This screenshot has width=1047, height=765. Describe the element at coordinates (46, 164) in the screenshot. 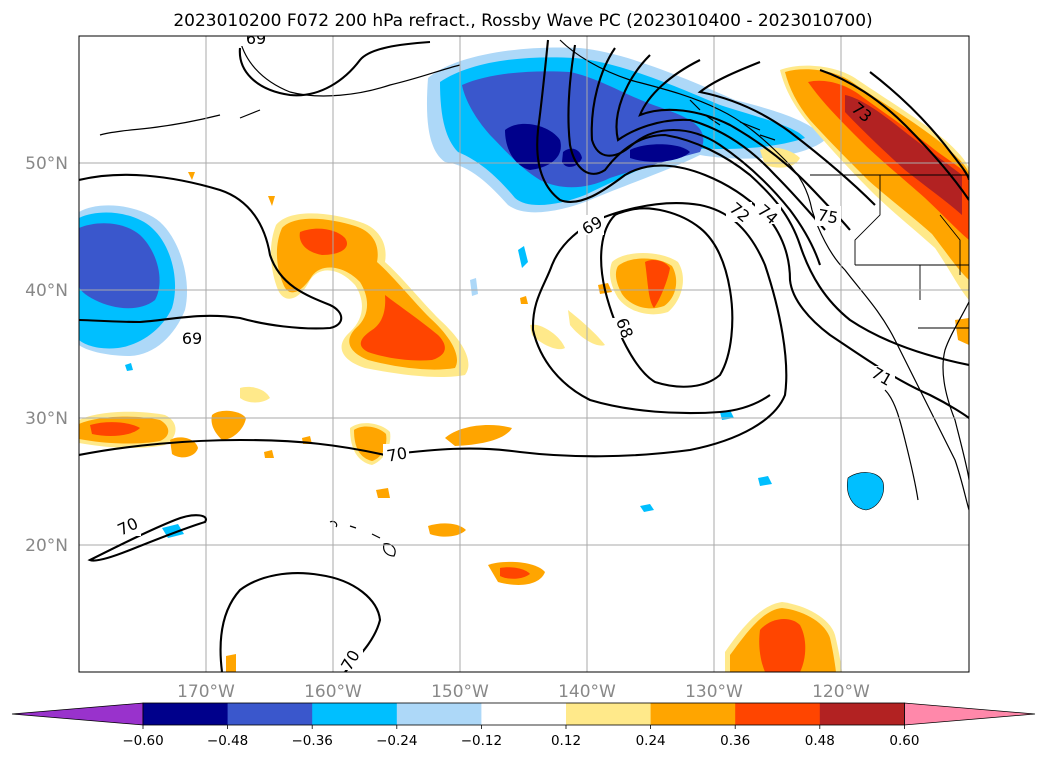

I see `lat-label-50n: 50°N` at that location.